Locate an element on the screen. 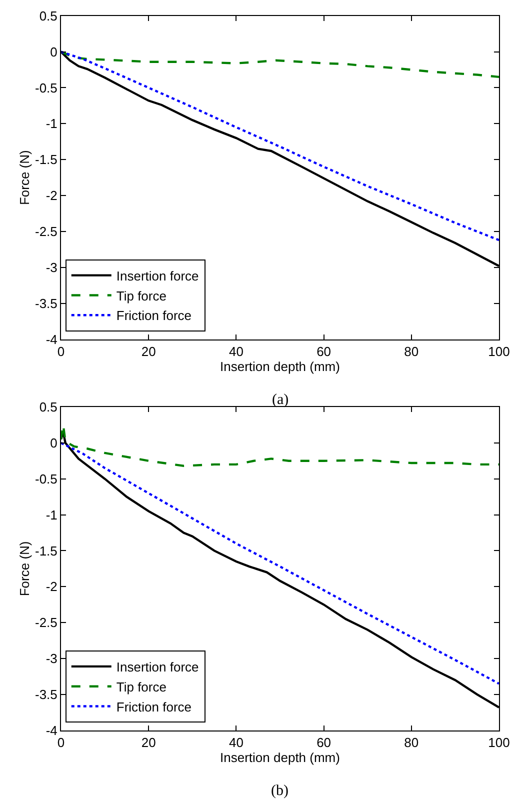  text: (b) is located at coordinates (279, 791).